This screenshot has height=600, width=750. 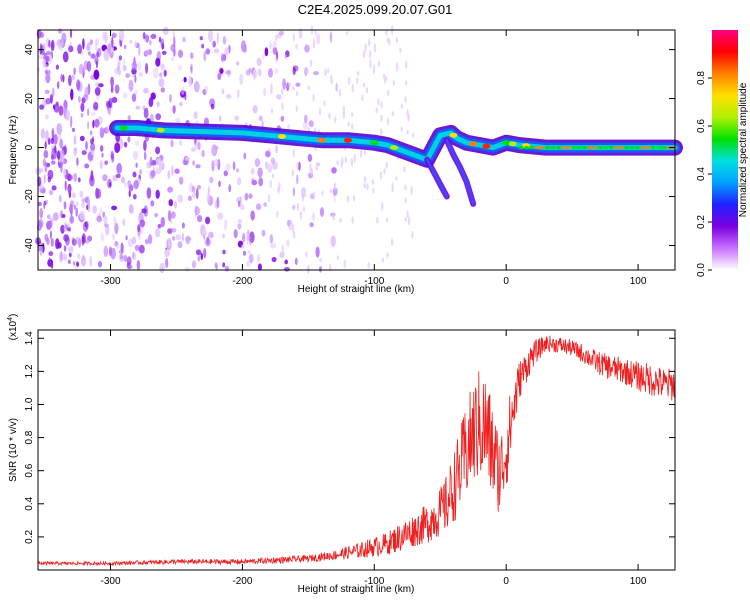 I want to click on x-tick-label: -100, so click(x=374, y=581).